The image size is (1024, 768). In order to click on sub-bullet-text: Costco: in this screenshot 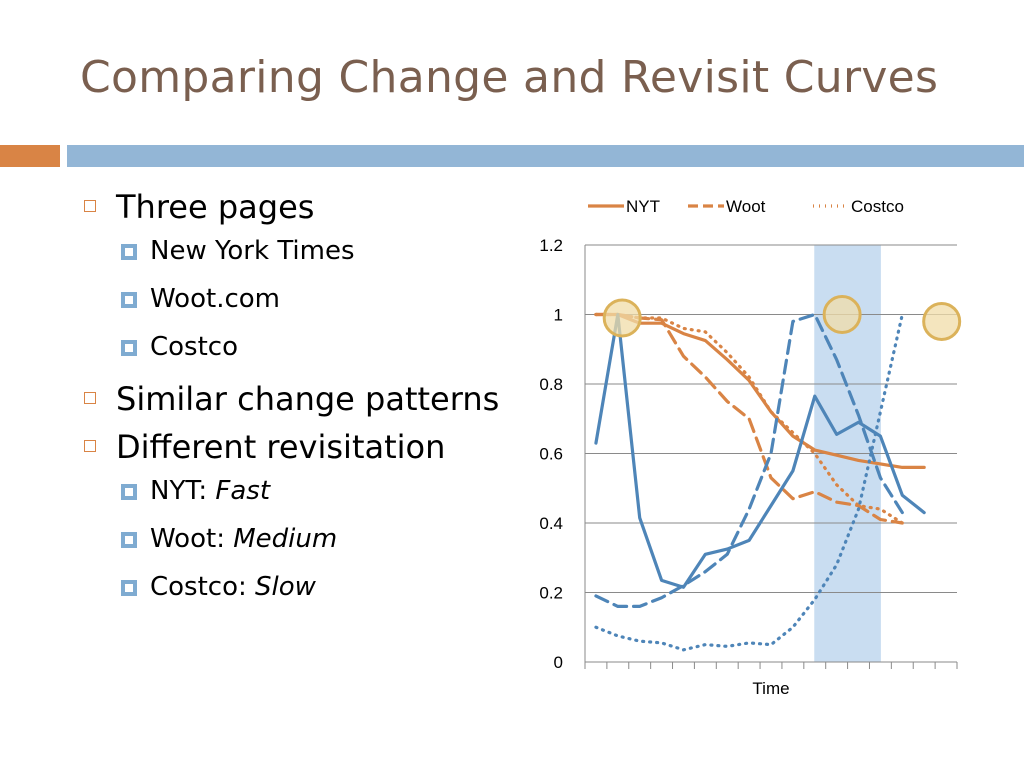, I will do `click(203, 587)`.